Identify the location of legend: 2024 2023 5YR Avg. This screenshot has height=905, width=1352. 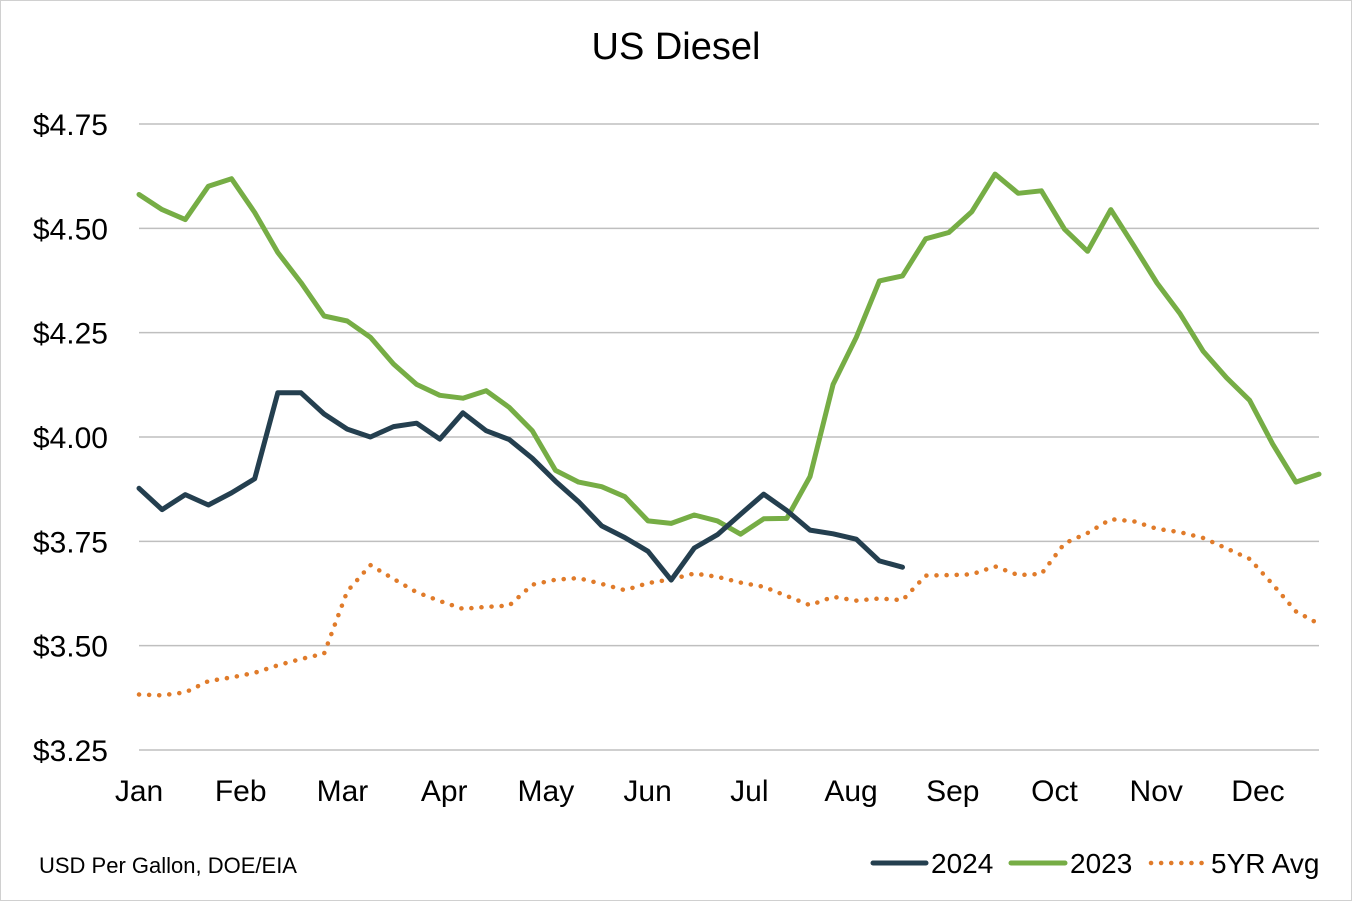
(1094, 863).